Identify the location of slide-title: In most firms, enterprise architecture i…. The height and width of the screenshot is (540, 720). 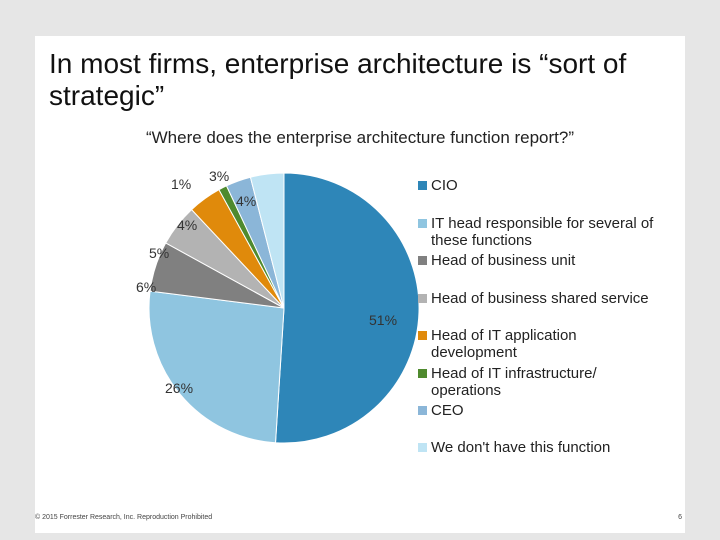
(338, 79).